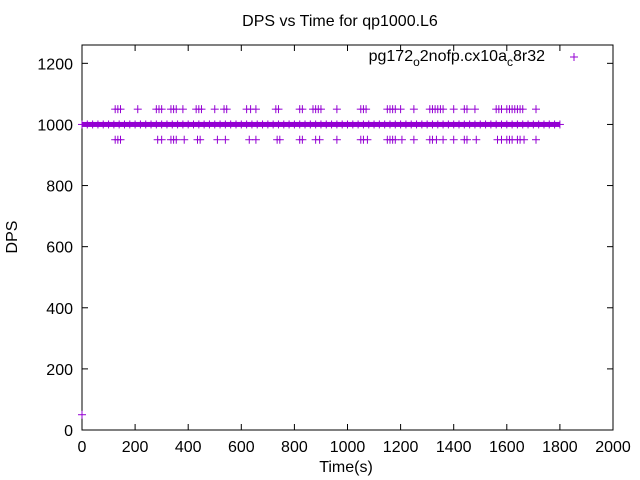  What do you see at coordinates (348, 447) in the screenshot?
I see `x-tick-label: 1000` at bounding box center [348, 447].